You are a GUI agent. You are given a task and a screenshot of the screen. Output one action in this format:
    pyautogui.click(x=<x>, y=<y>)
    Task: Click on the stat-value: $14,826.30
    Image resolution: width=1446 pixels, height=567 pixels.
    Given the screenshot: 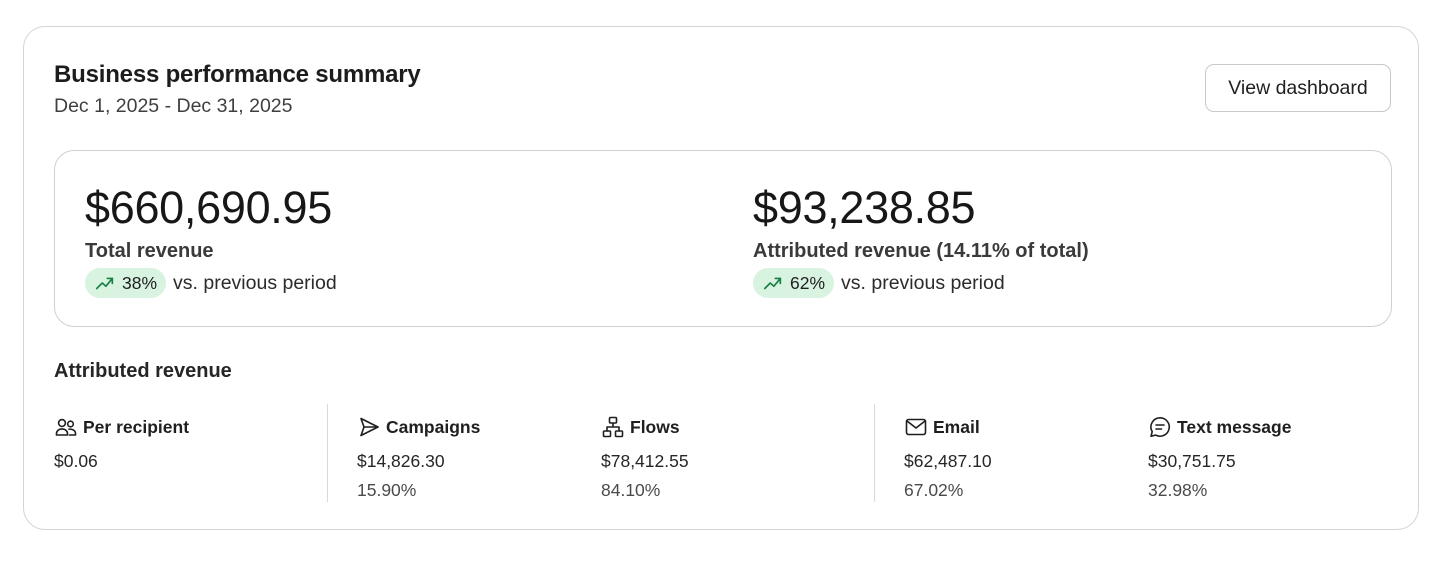 What is the action you would take?
    pyautogui.click(x=401, y=461)
    